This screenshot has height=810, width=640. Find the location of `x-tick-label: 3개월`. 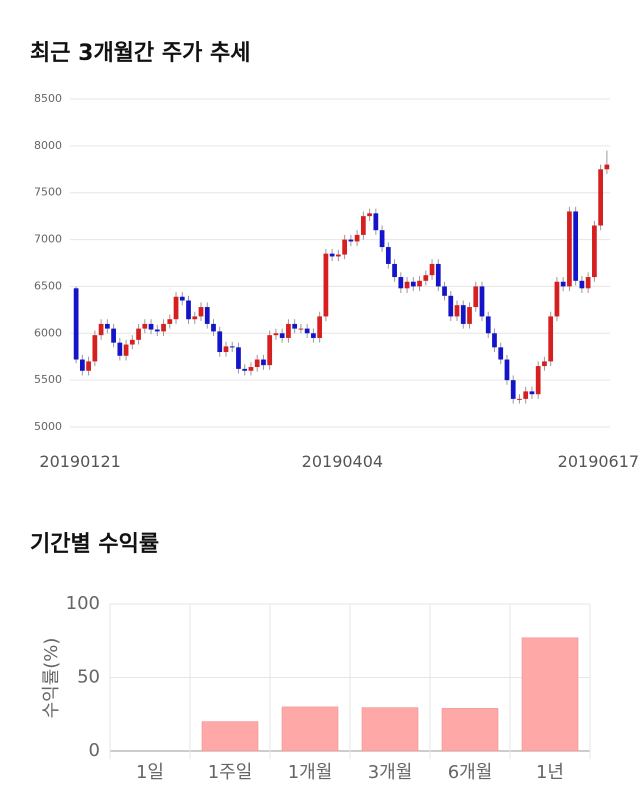

x-tick-label: 3개월 is located at coordinates (390, 772).